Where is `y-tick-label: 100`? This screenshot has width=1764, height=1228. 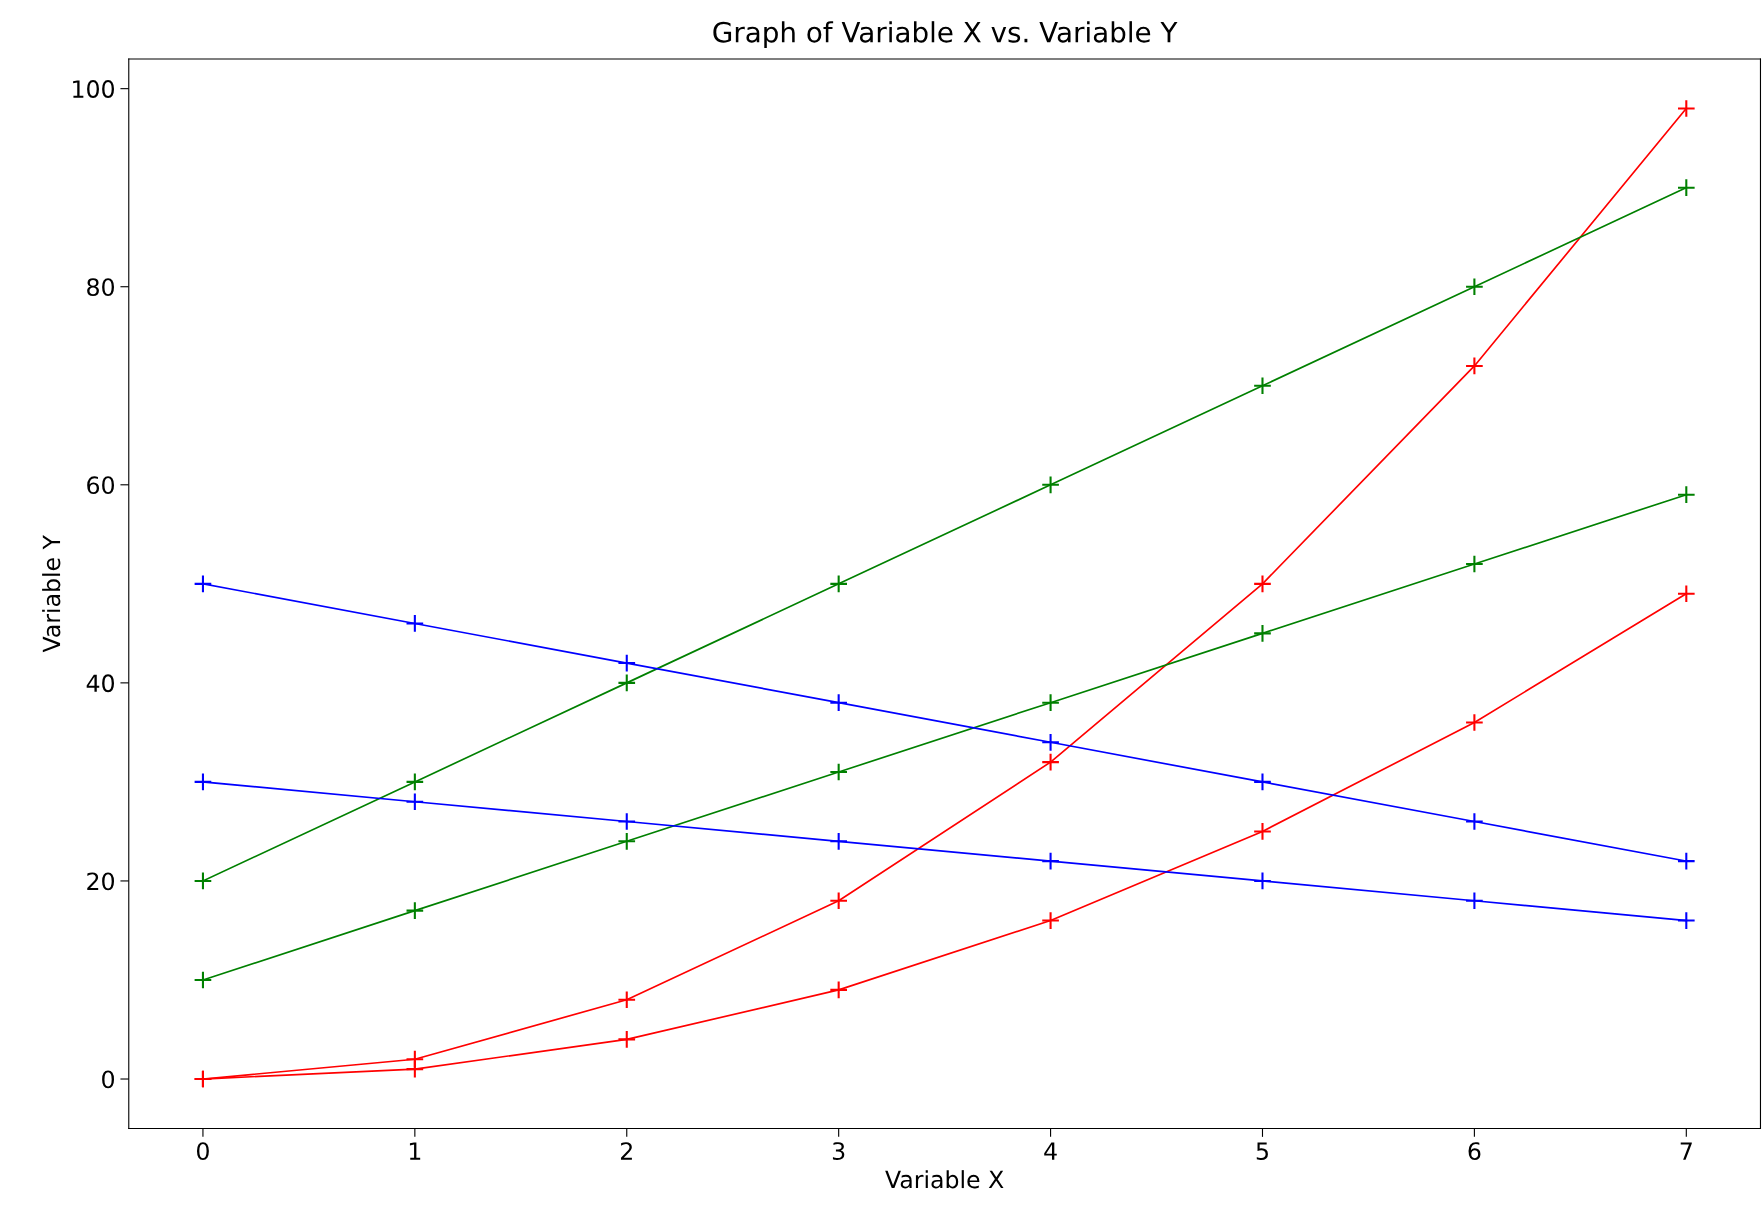
y-tick-label: 100 is located at coordinates (94, 89).